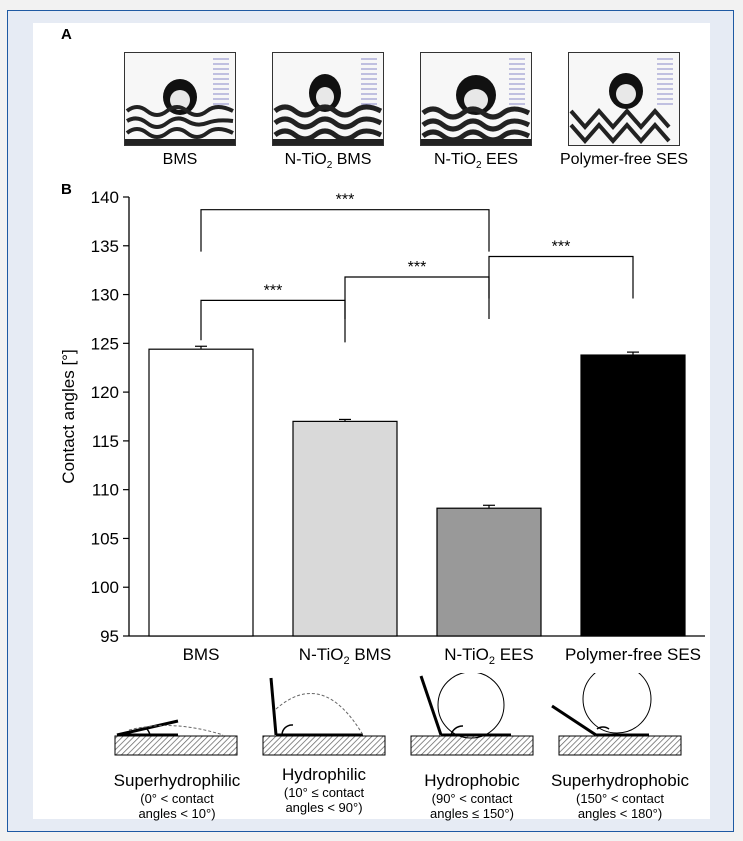 The height and width of the screenshot is (841, 743). I want to click on range-line: (90° < contact, so click(472, 798).